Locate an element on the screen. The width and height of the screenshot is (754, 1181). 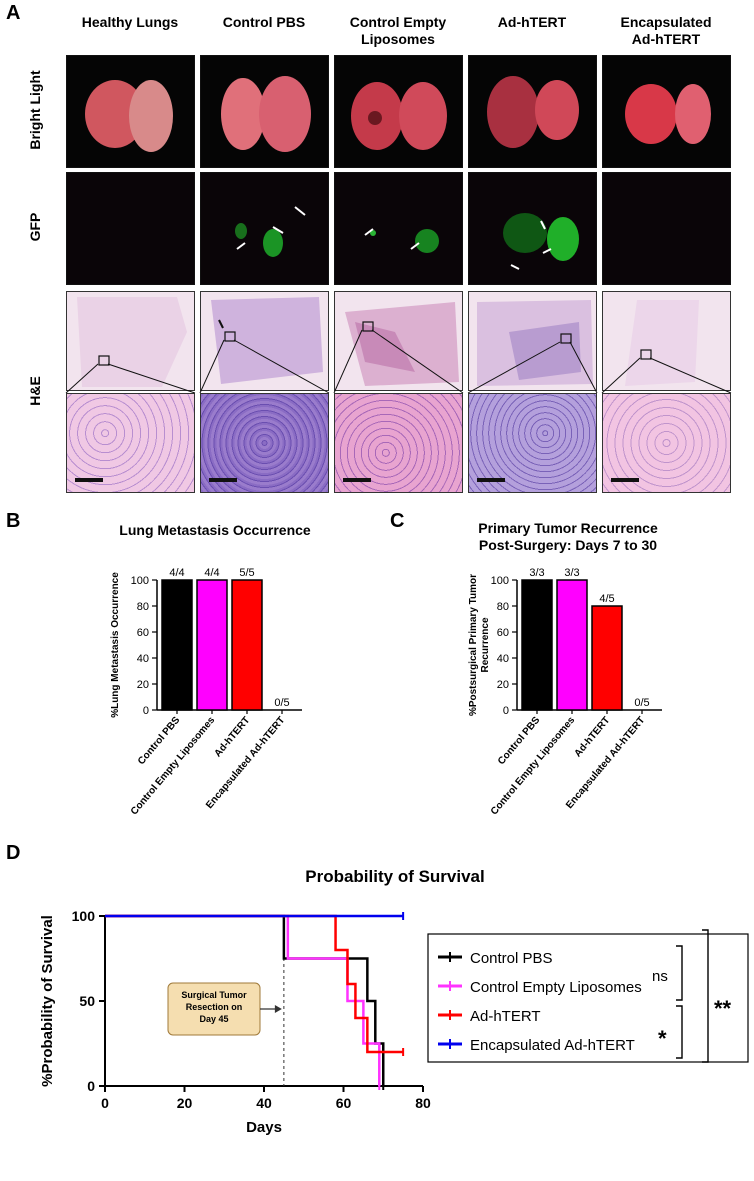
he-zoom-encapsulated-image is located at coordinates (666, 443).